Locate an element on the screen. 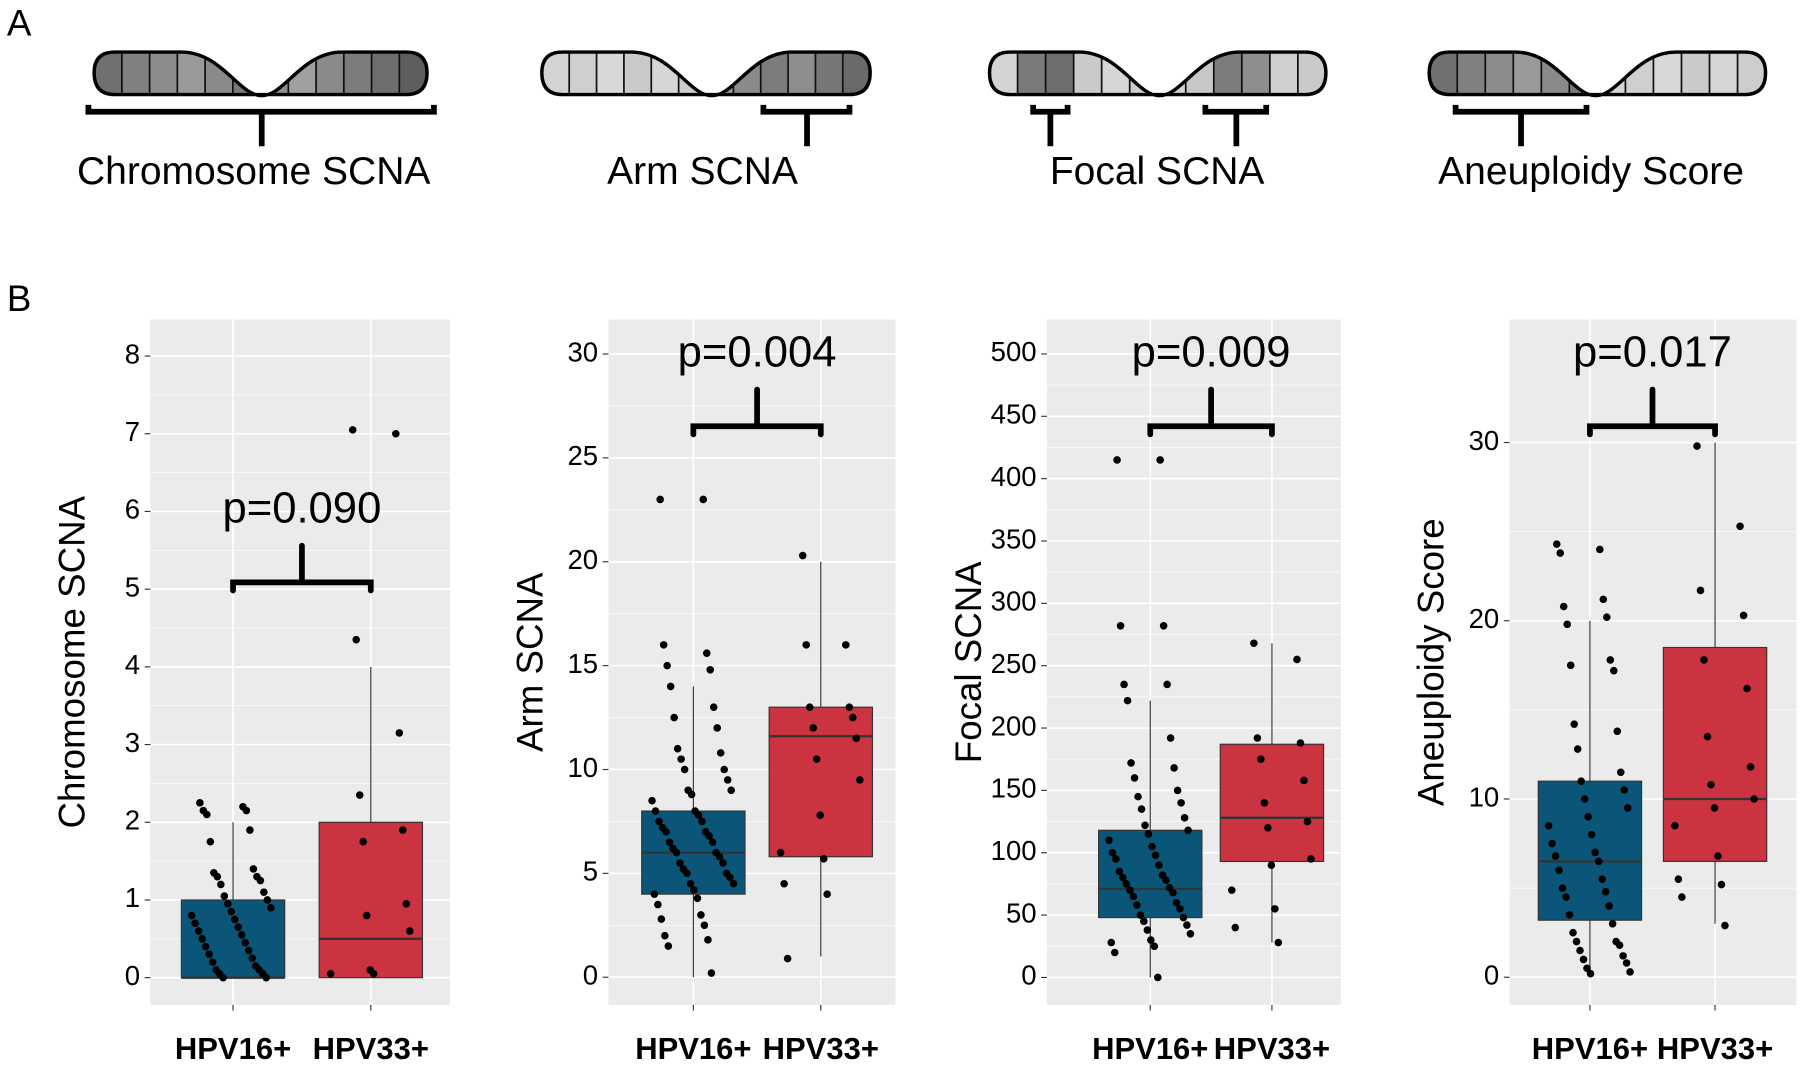 This screenshot has width=1800, height=1073. y-axis-title: Focal SCNA is located at coordinates (968, 662).